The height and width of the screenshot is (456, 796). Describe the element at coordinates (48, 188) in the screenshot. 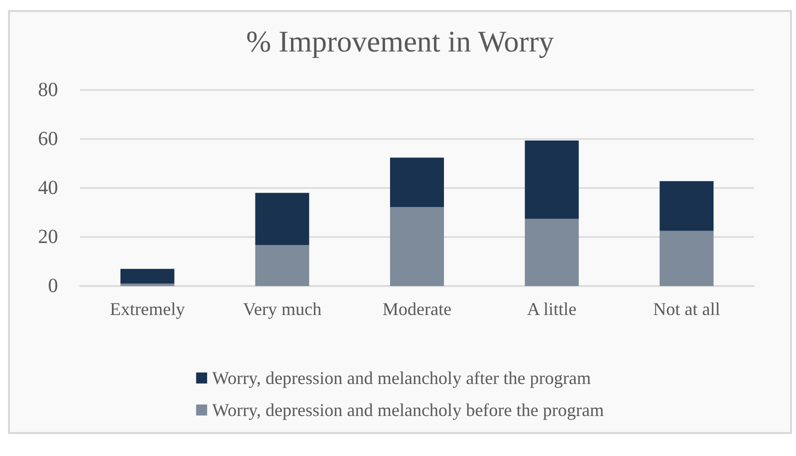

I see `y-tick-label: 40` at that location.